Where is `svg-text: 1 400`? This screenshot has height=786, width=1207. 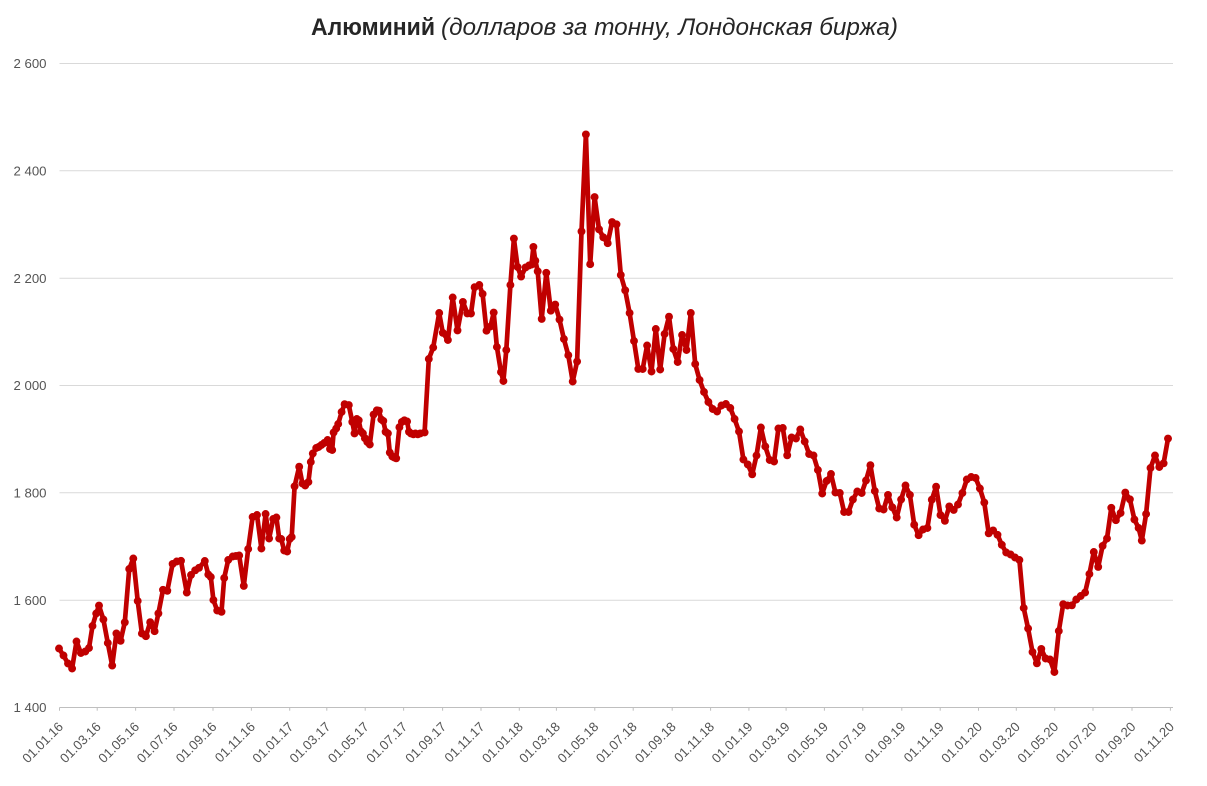 svg-text: 1 400 is located at coordinates (29, 707).